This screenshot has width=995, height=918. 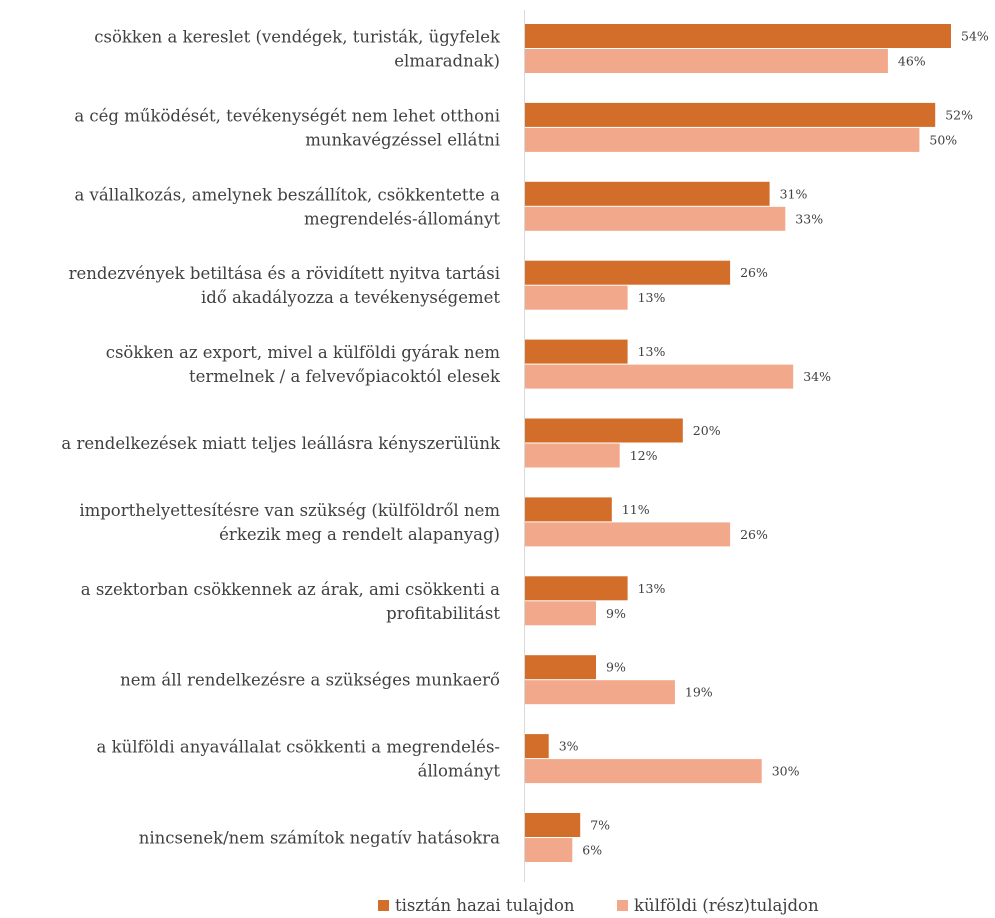 What do you see at coordinates (754, 272) in the screenshot?
I see `data-label-hazai: 26%` at bounding box center [754, 272].